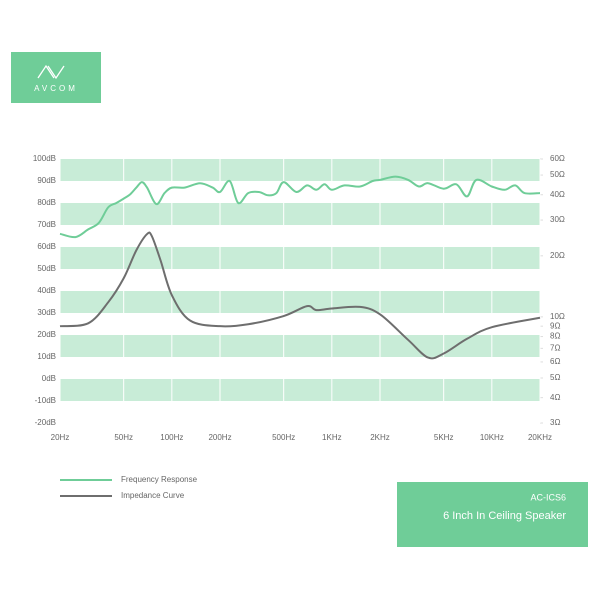 The width and height of the screenshot is (600, 600). I want to click on y-tick-label: 30dB, so click(46, 312).